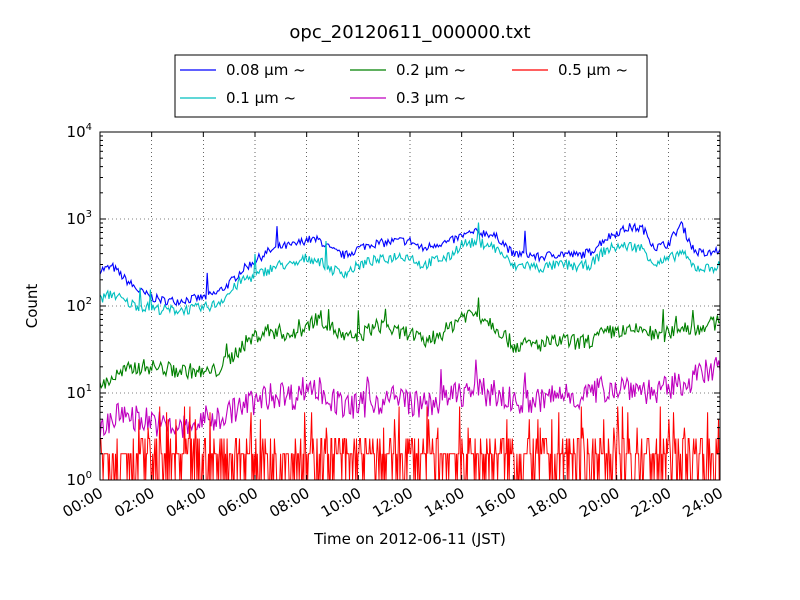 The height and width of the screenshot is (600, 800). What do you see at coordinates (431, 70) in the screenshot?
I see `legend-label: 0.2 μm ~` at bounding box center [431, 70].